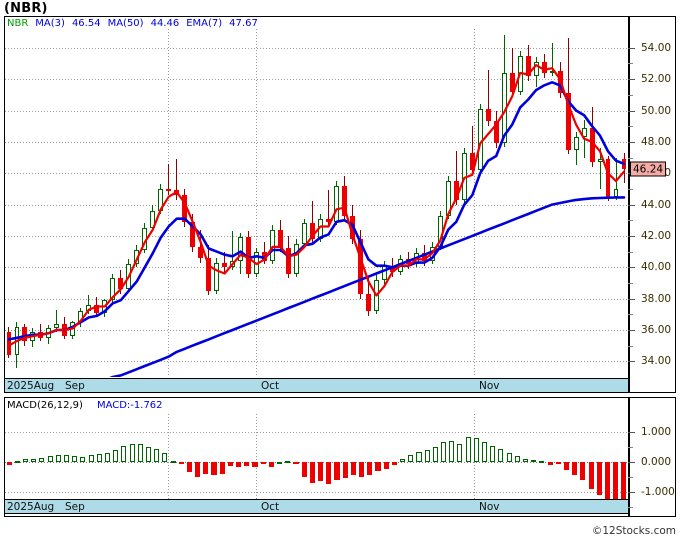  What do you see at coordinates (474, 464) in the screenshot?
I see `macd-month-gridline` at bounding box center [474, 464].